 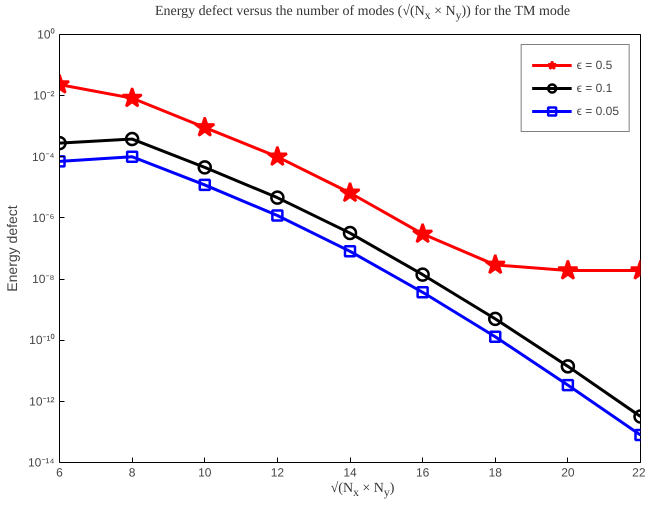 What do you see at coordinates (594, 88) in the screenshot?
I see `legend-label: ϵ = 0.1` at bounding box center [594, 88].